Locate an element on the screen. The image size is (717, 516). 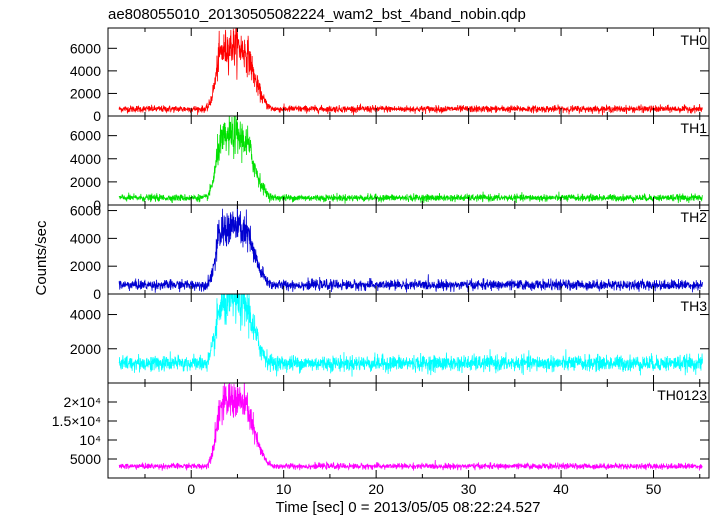
series-line-th3 is located at coordinates (410, 335).